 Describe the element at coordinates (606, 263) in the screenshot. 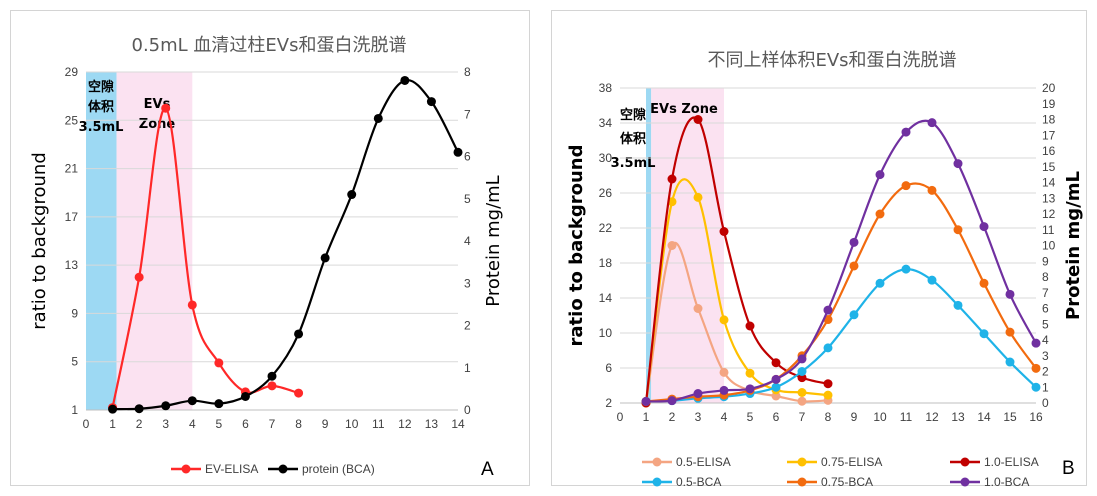

I see `y-tick-label: 18` at that location.